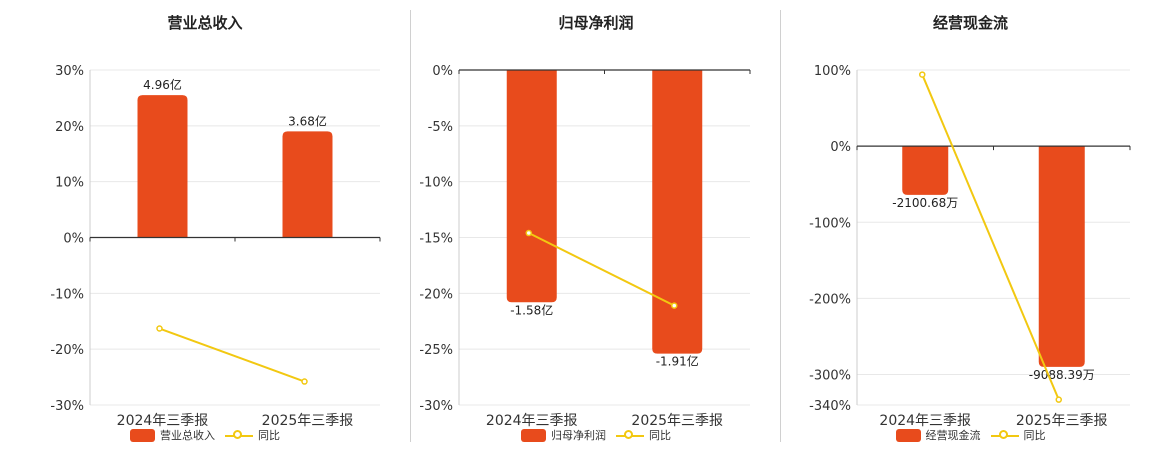 This screenshot has width=1160, height=450. What do you see at coordinates (832, 71) in the screenshot?
I see `y-tick-label: 100%` at bounding box center [832, 71].